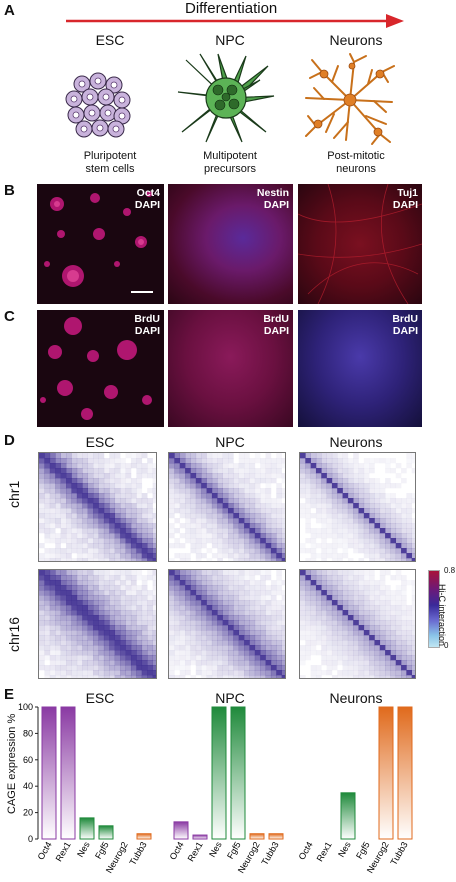 This screenshot has height=882, width=456. What do you see at coordinates (230, 698) in the screenshot?
I see `chart-title-npc: NPC` at bounding box center [230, 698].